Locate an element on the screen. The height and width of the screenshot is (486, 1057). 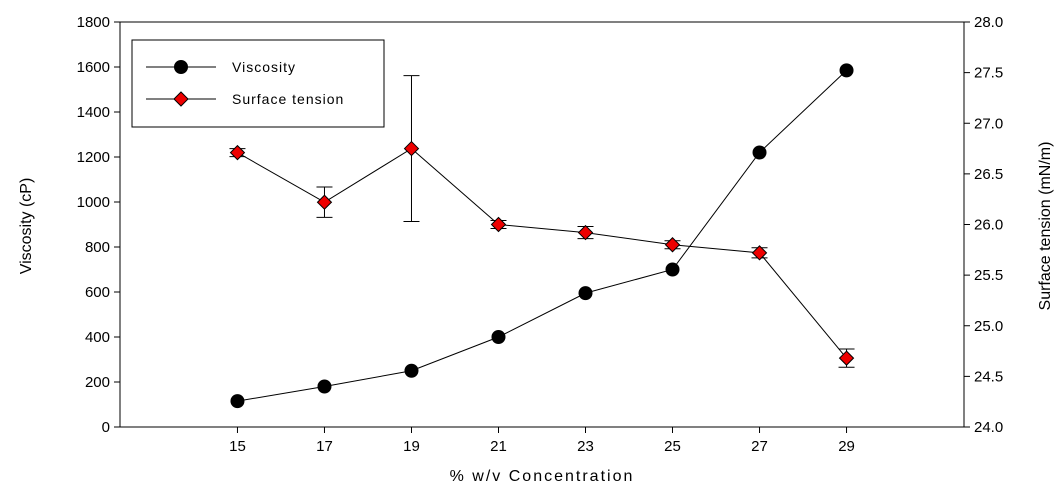
x-tick-label-0: 15 is located at coordinates (237, 446).